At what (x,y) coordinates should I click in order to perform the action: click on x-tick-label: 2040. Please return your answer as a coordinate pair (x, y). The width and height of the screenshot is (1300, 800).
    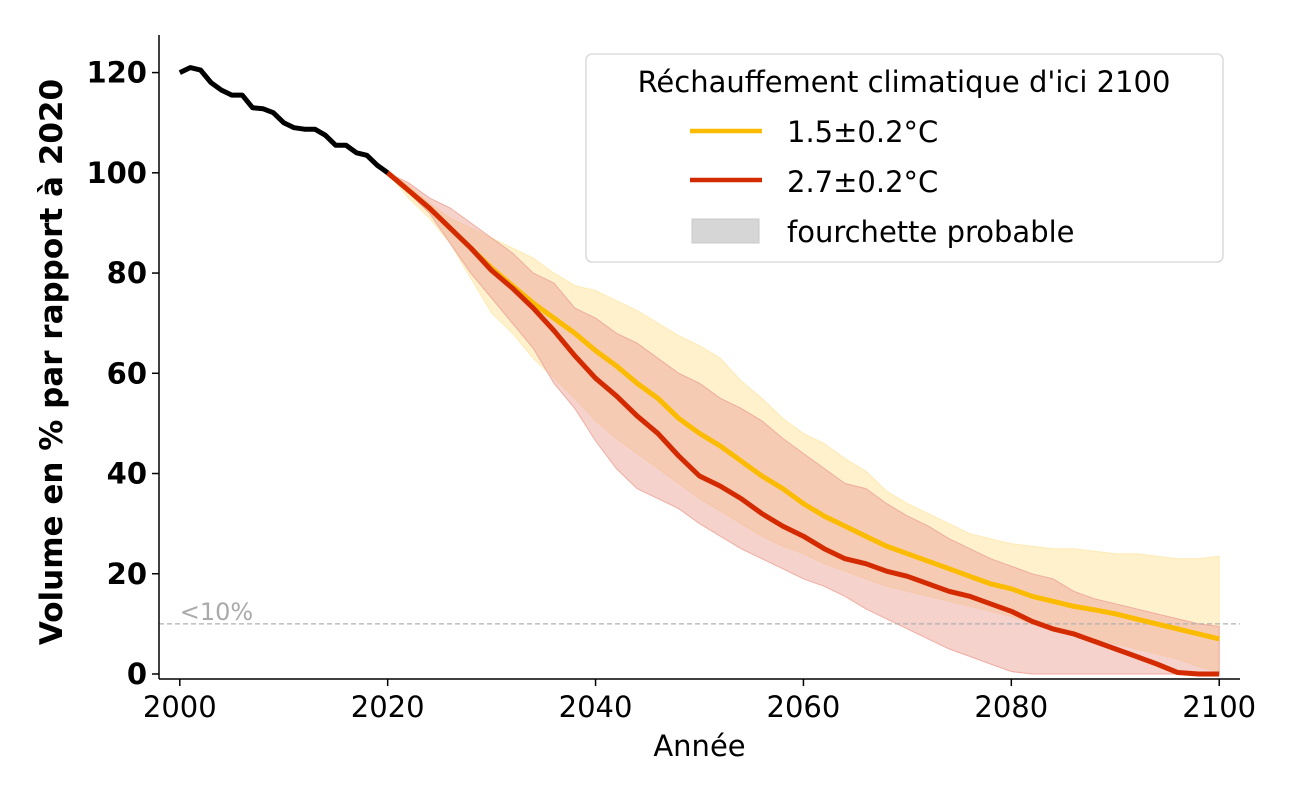
    Looking at the image, I should click on (596, 707).